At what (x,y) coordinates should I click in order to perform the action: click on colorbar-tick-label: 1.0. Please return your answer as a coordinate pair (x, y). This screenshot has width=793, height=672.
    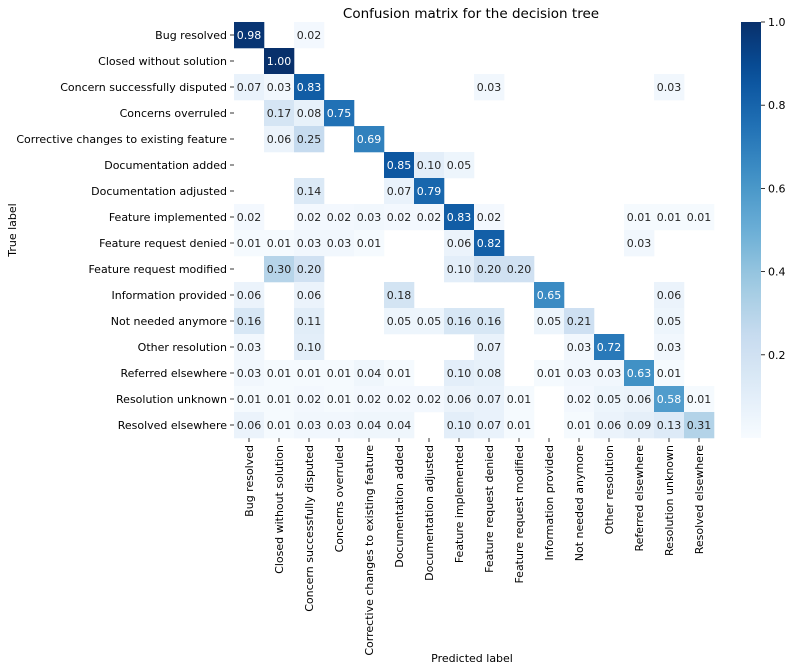
    Looking at the image, I should click on (777, 22).